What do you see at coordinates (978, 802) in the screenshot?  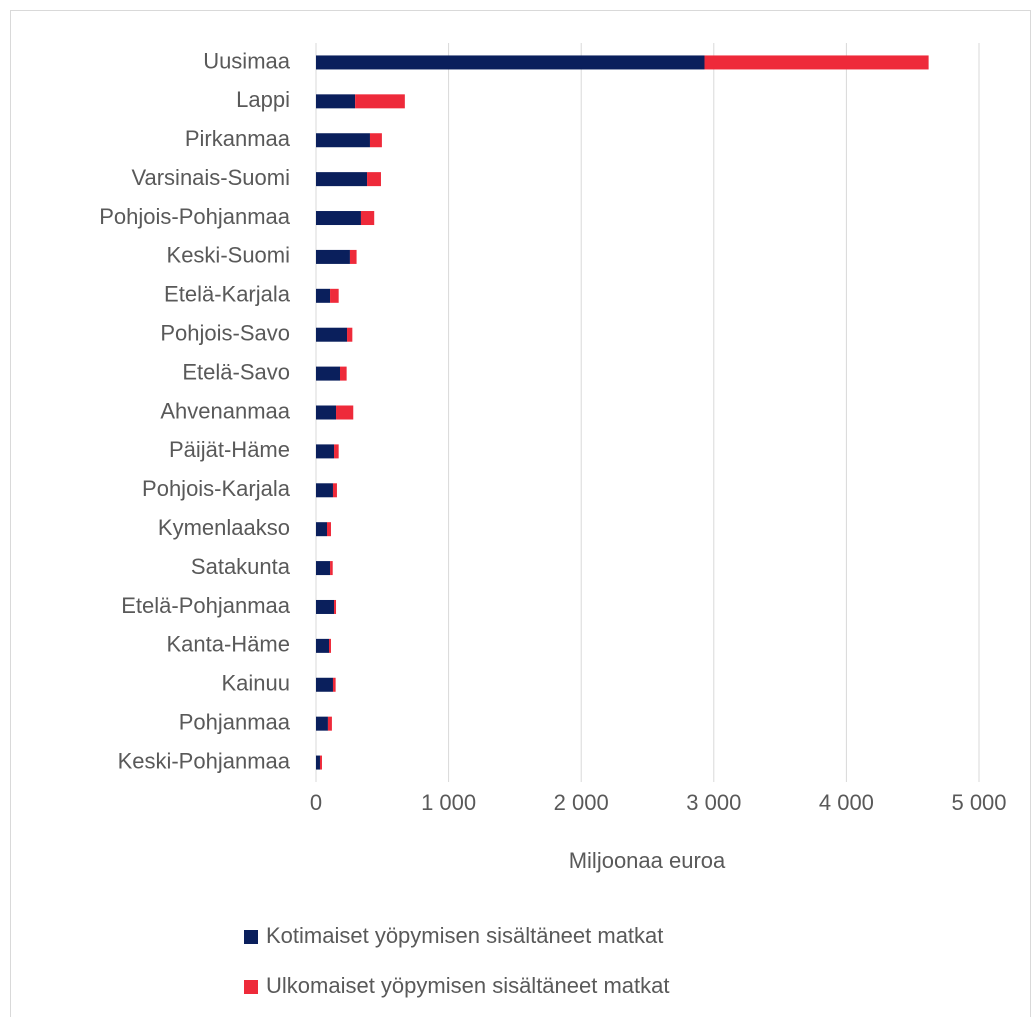 I see `x-tick-label: 5 000` at bounding box center [978, 802].